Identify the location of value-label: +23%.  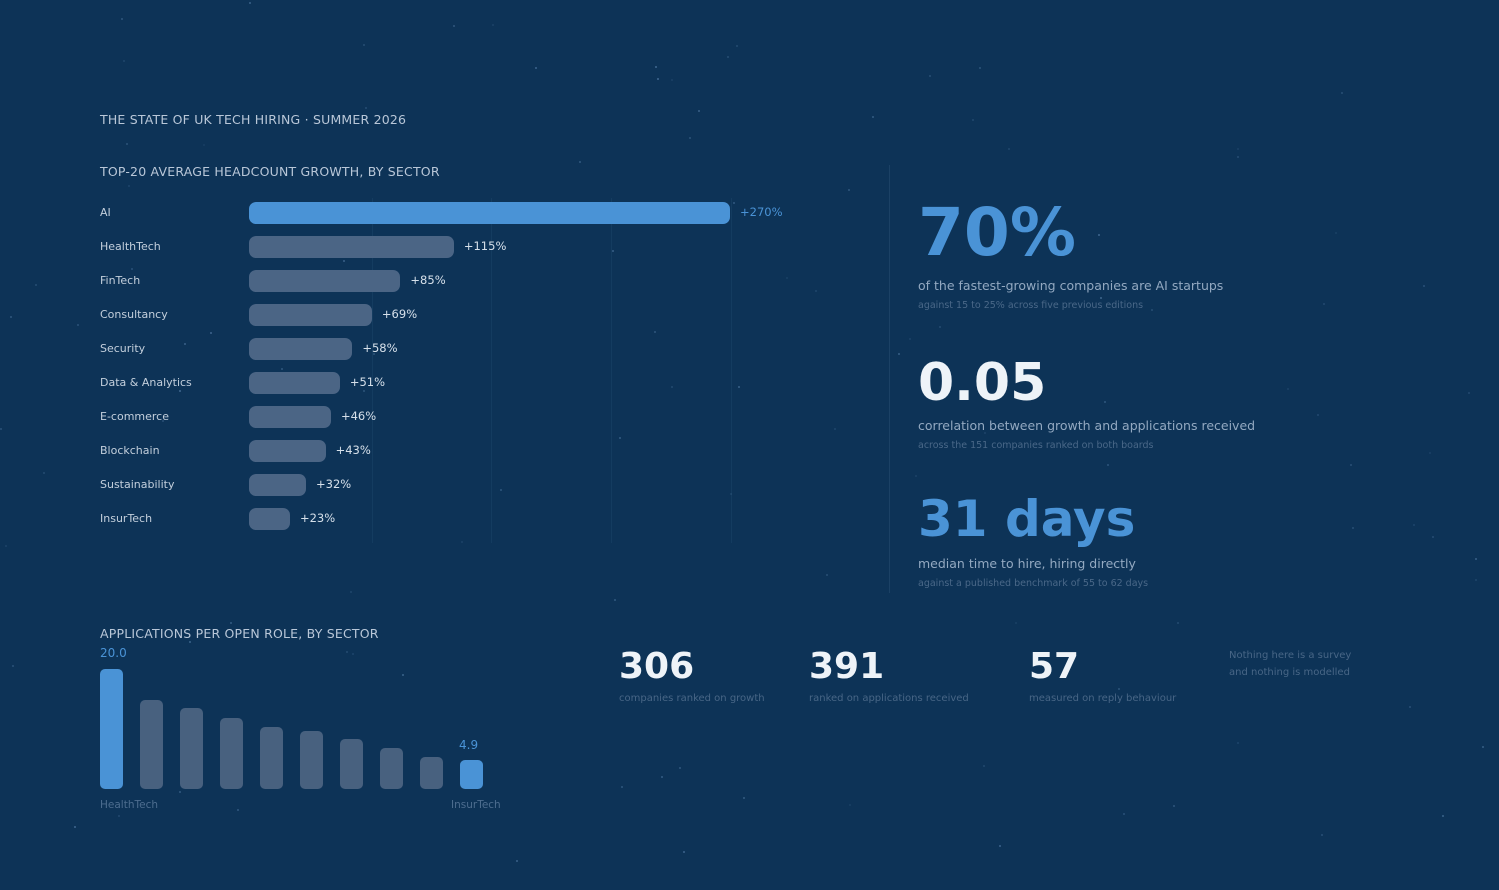
(317, 518).